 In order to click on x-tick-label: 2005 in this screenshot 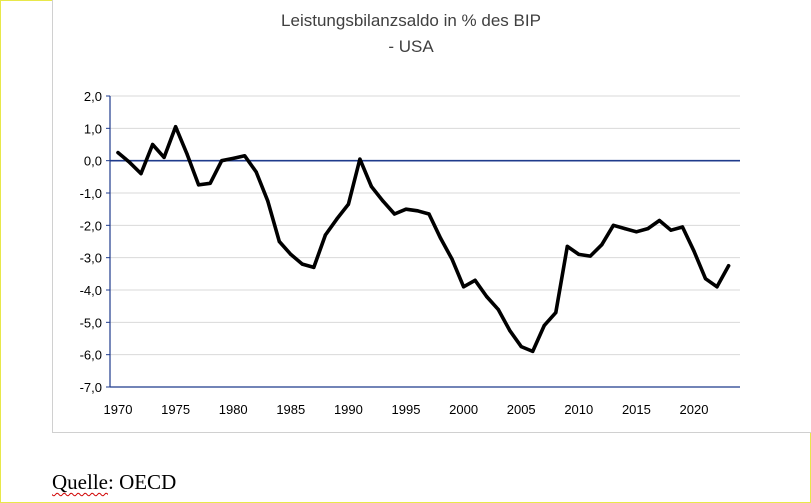, I will do `click(521, 409)`.